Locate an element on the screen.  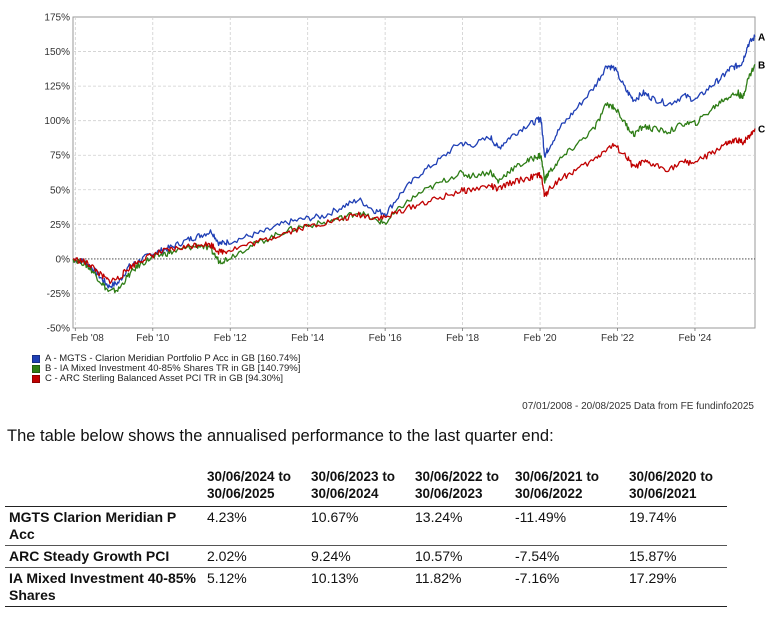
table-cell: 10.13% is located at coordinates (335, 578).